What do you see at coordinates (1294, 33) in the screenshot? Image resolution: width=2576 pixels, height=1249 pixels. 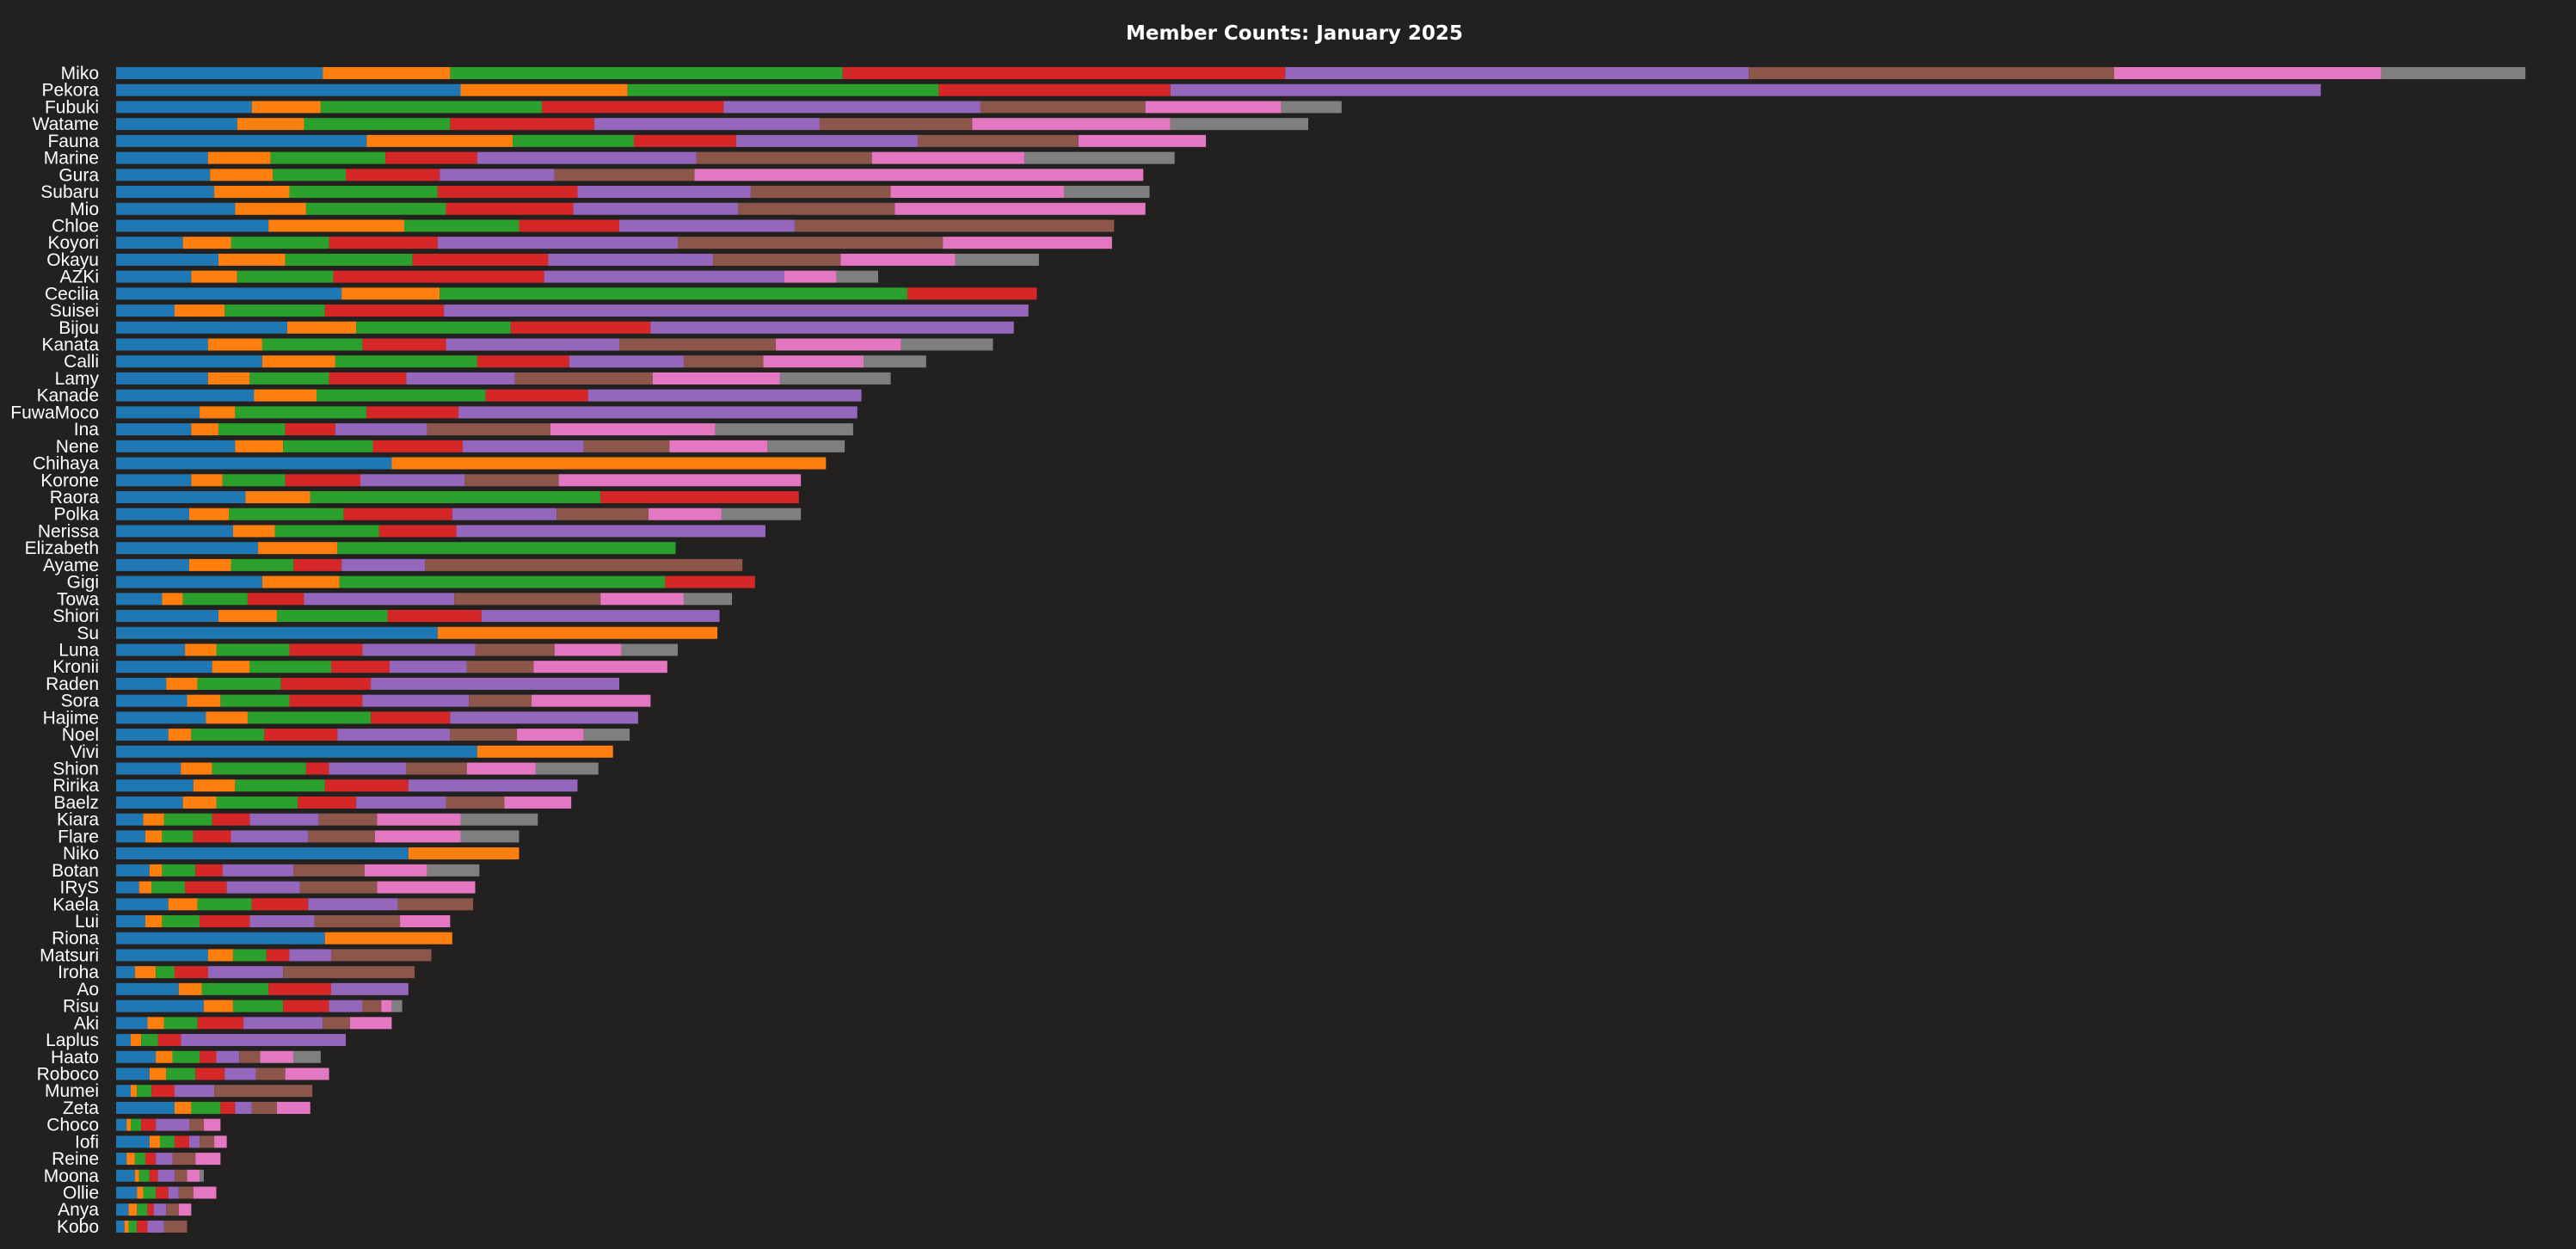 I see `chart-title: Member Counts: January 2025` at bounding box center [1294, 33].